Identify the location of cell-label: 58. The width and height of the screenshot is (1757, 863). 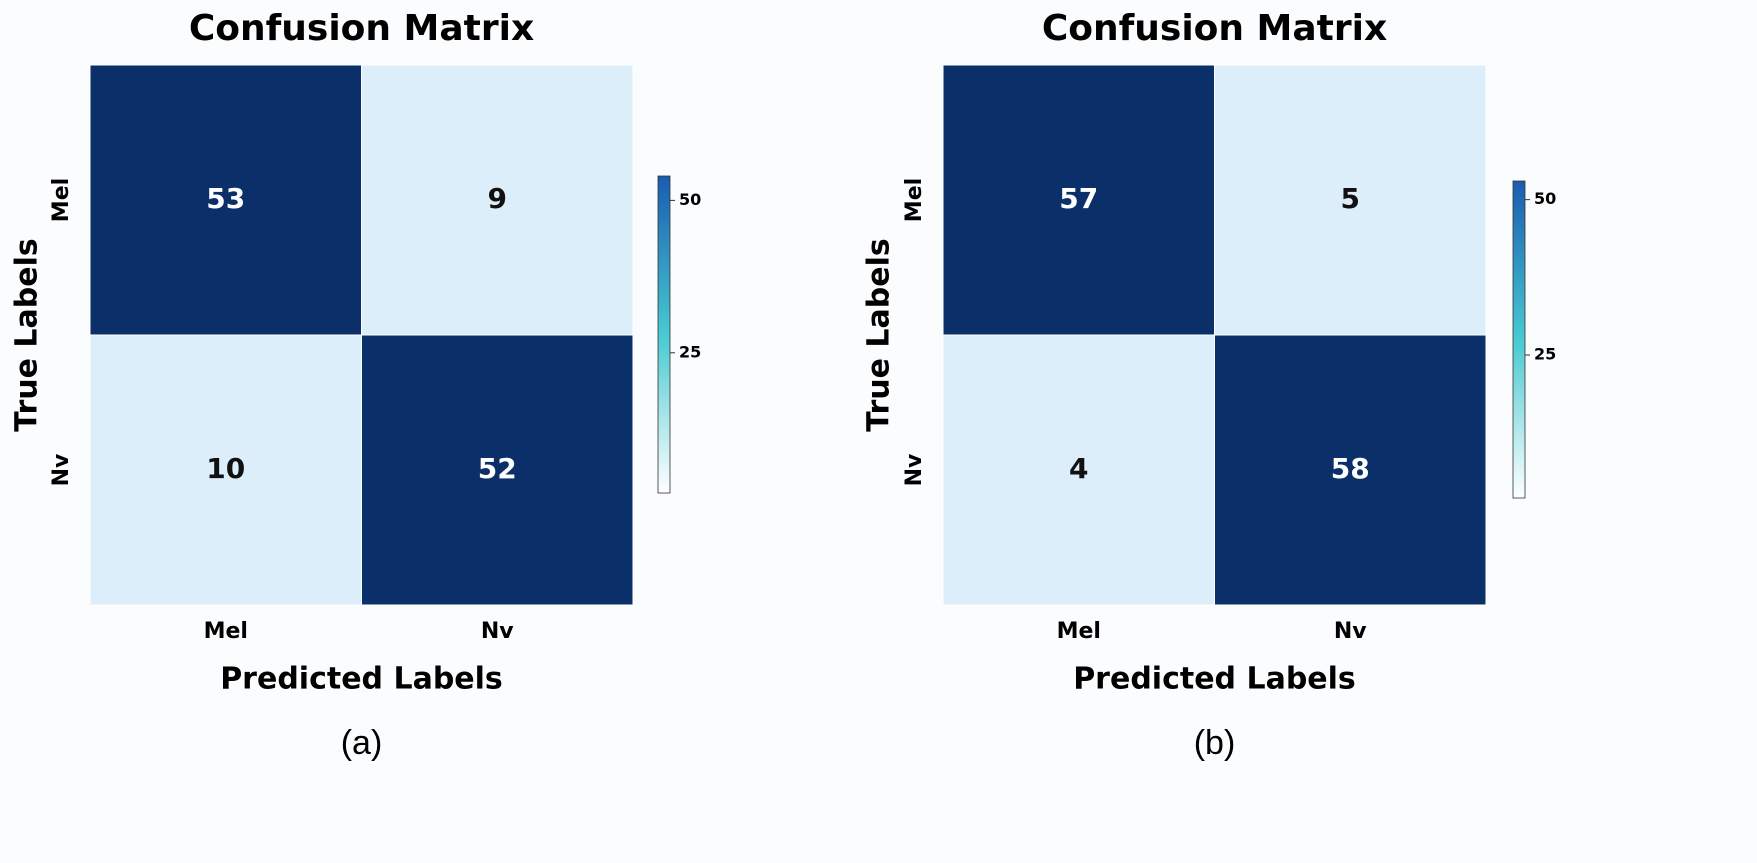
(1350, 468).